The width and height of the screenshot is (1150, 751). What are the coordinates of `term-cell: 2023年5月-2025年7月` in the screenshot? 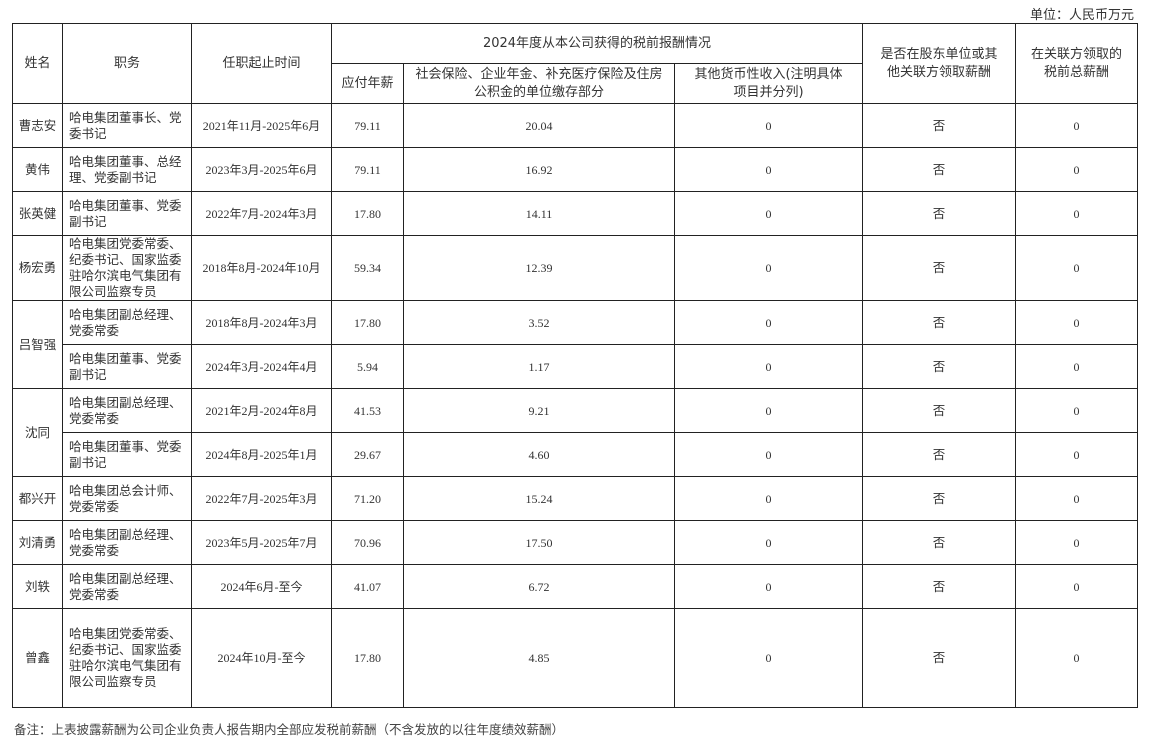 It's located at (261, 542).